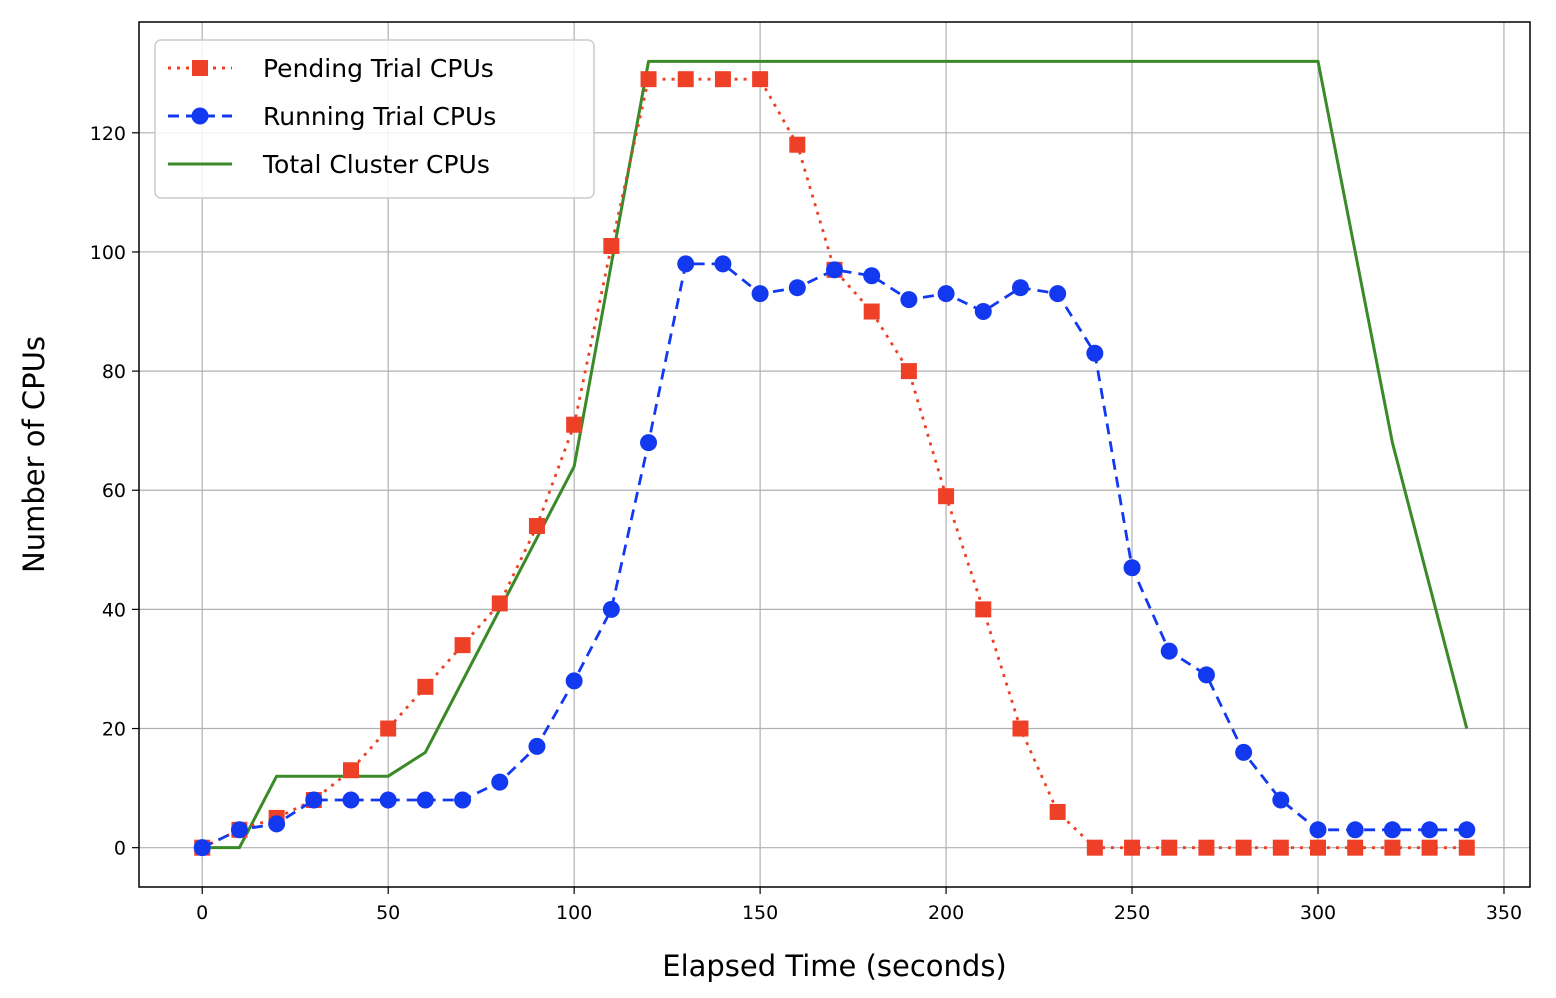  I want to click on x-tick-label: 250, so click(1132, 913).